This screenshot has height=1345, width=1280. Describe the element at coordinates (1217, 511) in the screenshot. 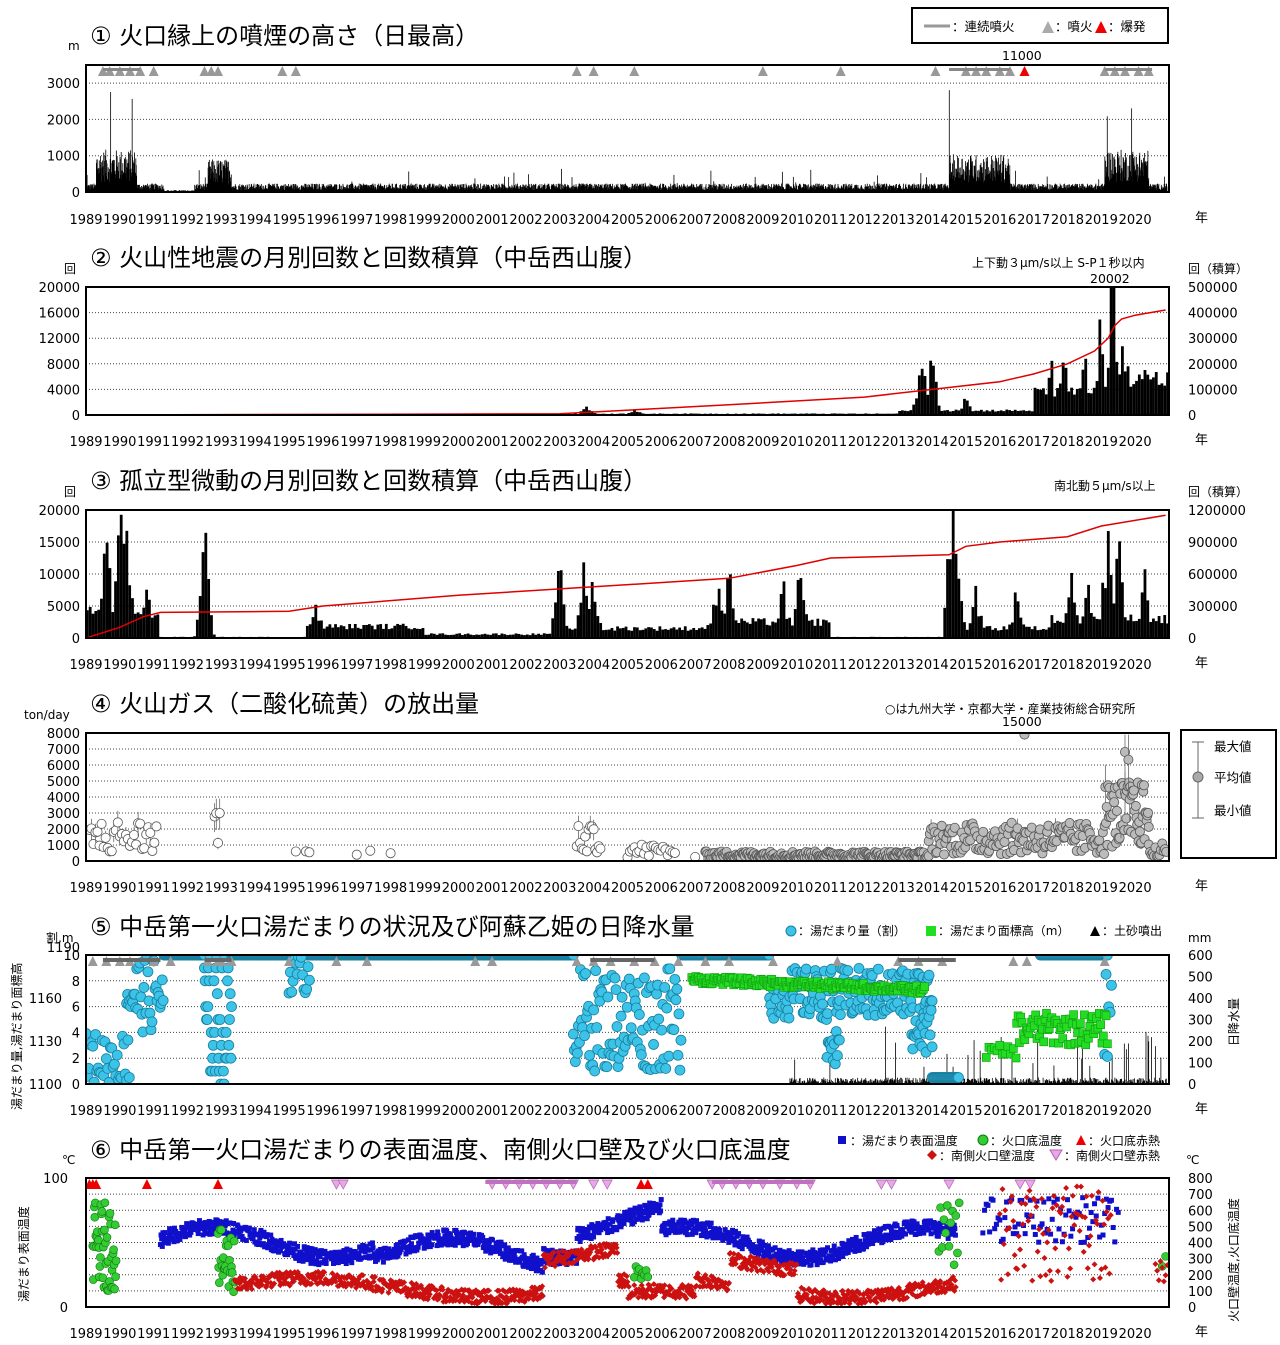

I see `y-tick-label: 1200000` at that location.